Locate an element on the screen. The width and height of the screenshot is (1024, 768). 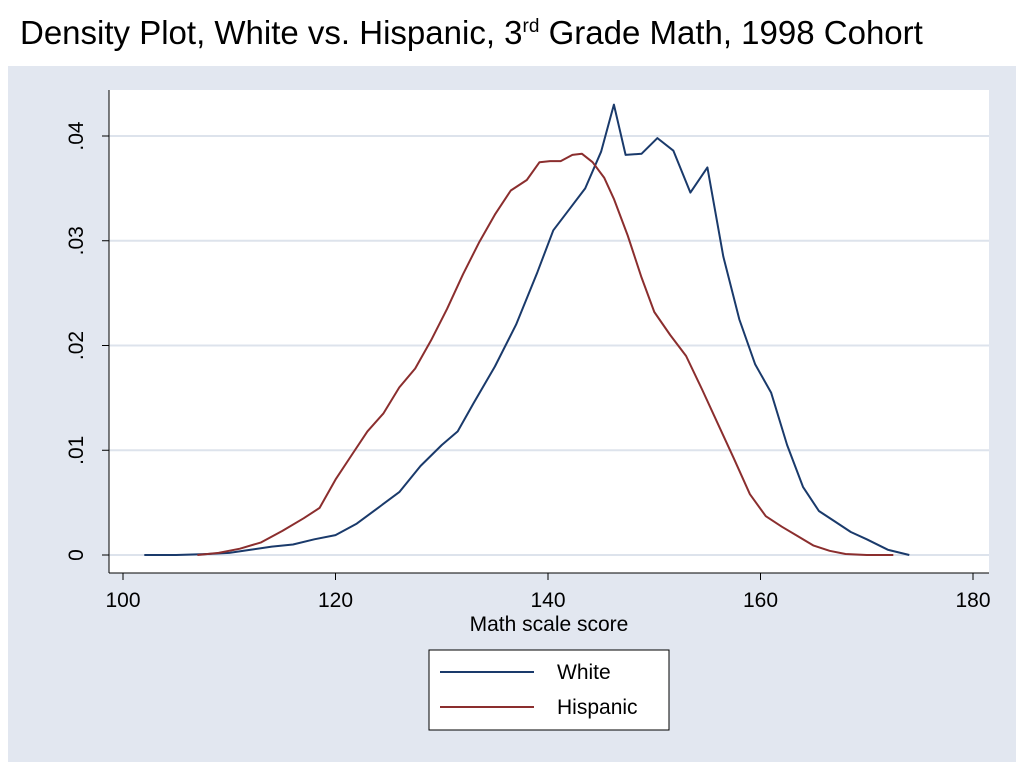
x-tick-label: 160 is located at coordinates (760, 600).